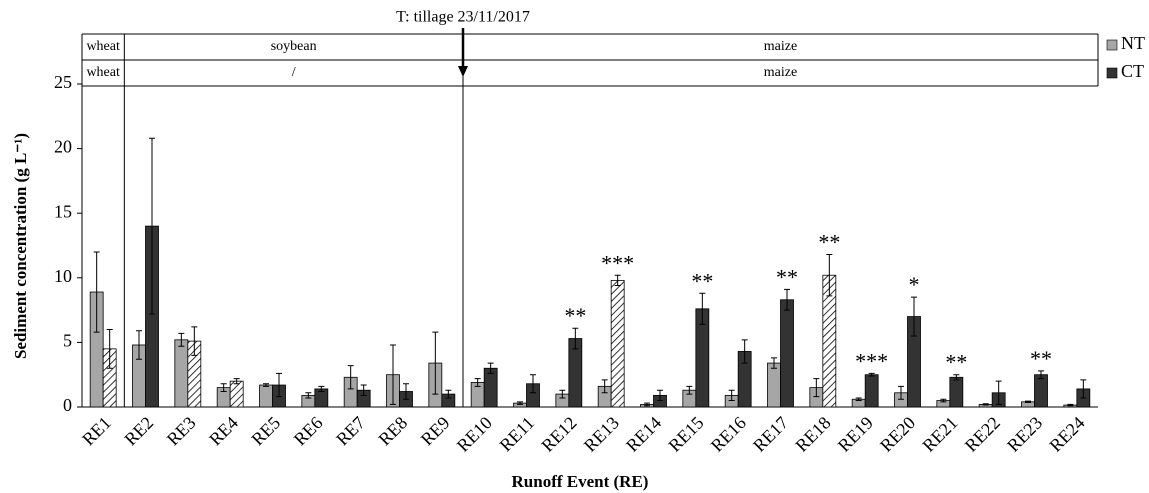 This screenshot has width=1149, height=493. Describe the element at coordinates (517, 434) in the screenshot. I see `x-tick-label: RE11` at that location.